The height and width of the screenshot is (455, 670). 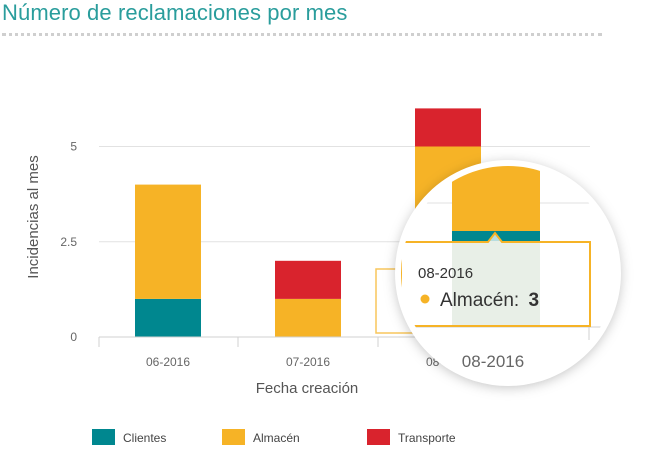 What do you see at coordinates (308, 362) in the screenshot?
I see `x-tick-label: 07-2016` at bounding box center [308, 362].